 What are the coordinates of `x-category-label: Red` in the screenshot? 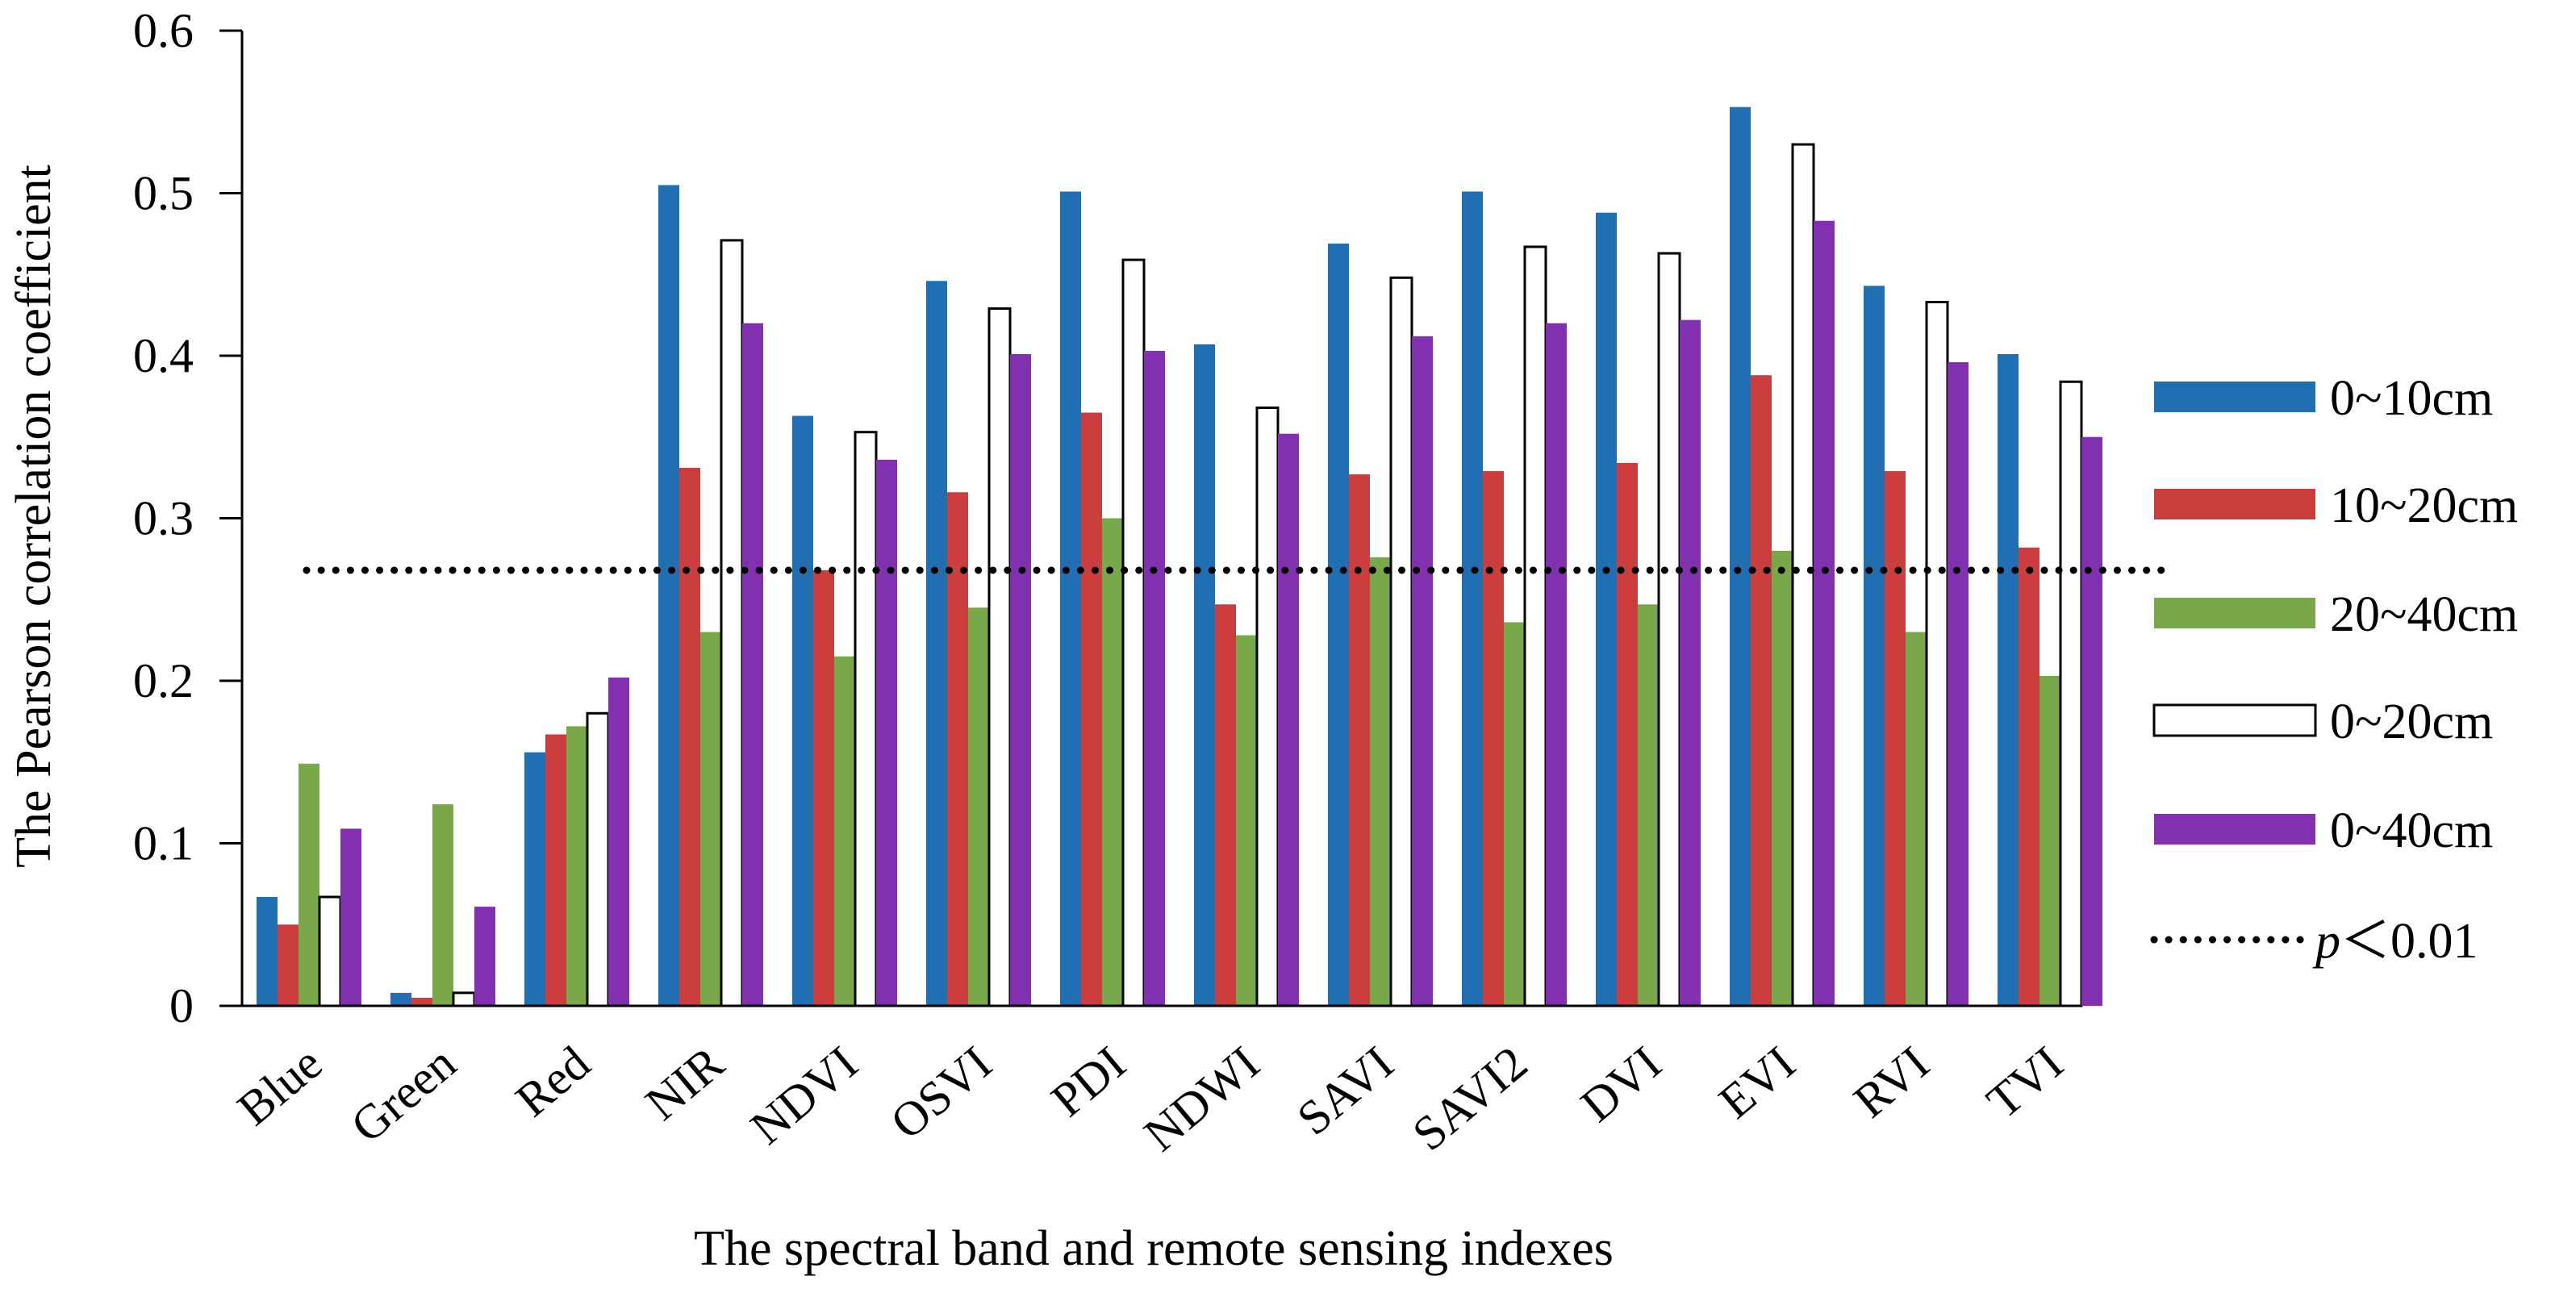 It's located at (552, 1081).